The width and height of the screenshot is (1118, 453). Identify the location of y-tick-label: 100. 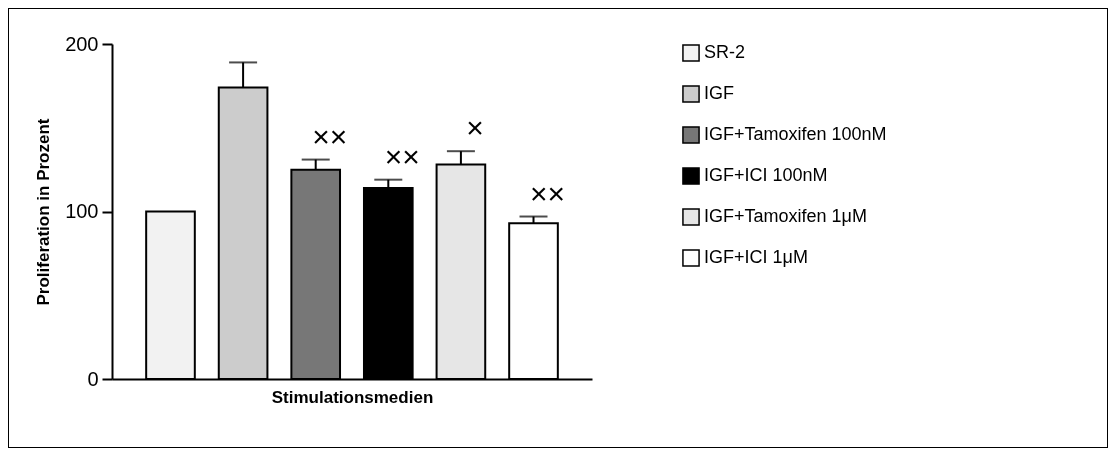
(82, 211).